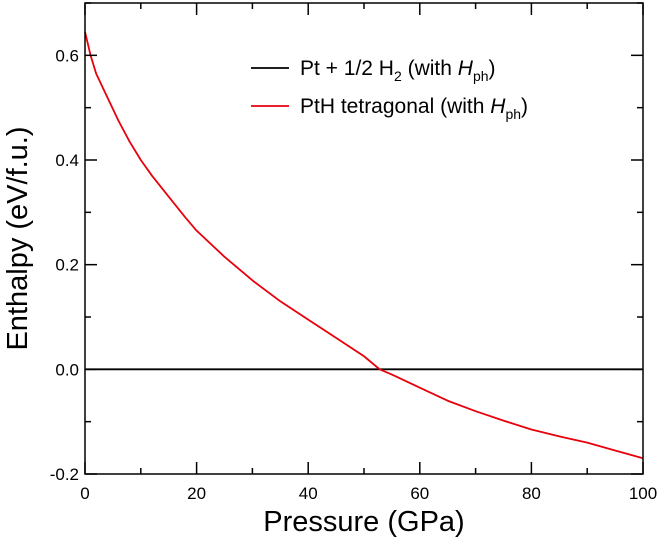 The width and height of the screenshot is (664, 540). I want to click on x-tick-label-80: 80, so click(531, 493).